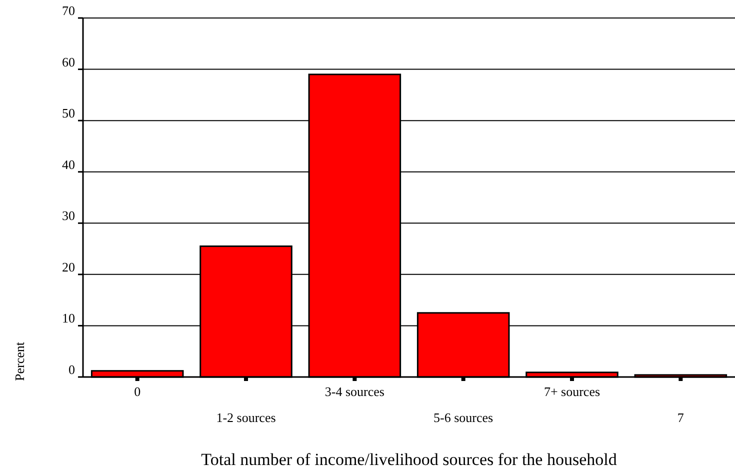  What do you see at coordinates (68, 216) in the screenshot?
I see `y-tick-label: 30` at bounding box center [68, 216].